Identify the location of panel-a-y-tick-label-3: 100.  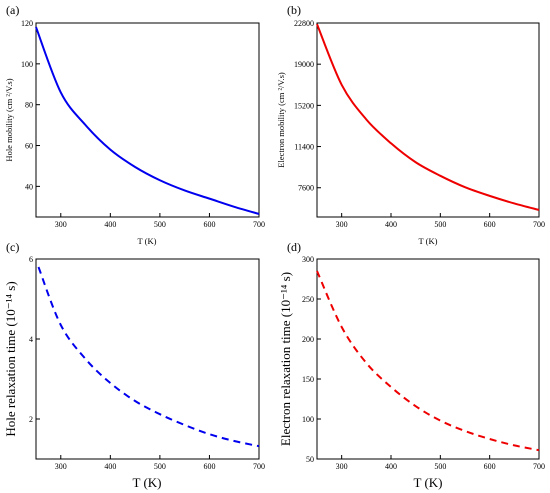
(27, 64).